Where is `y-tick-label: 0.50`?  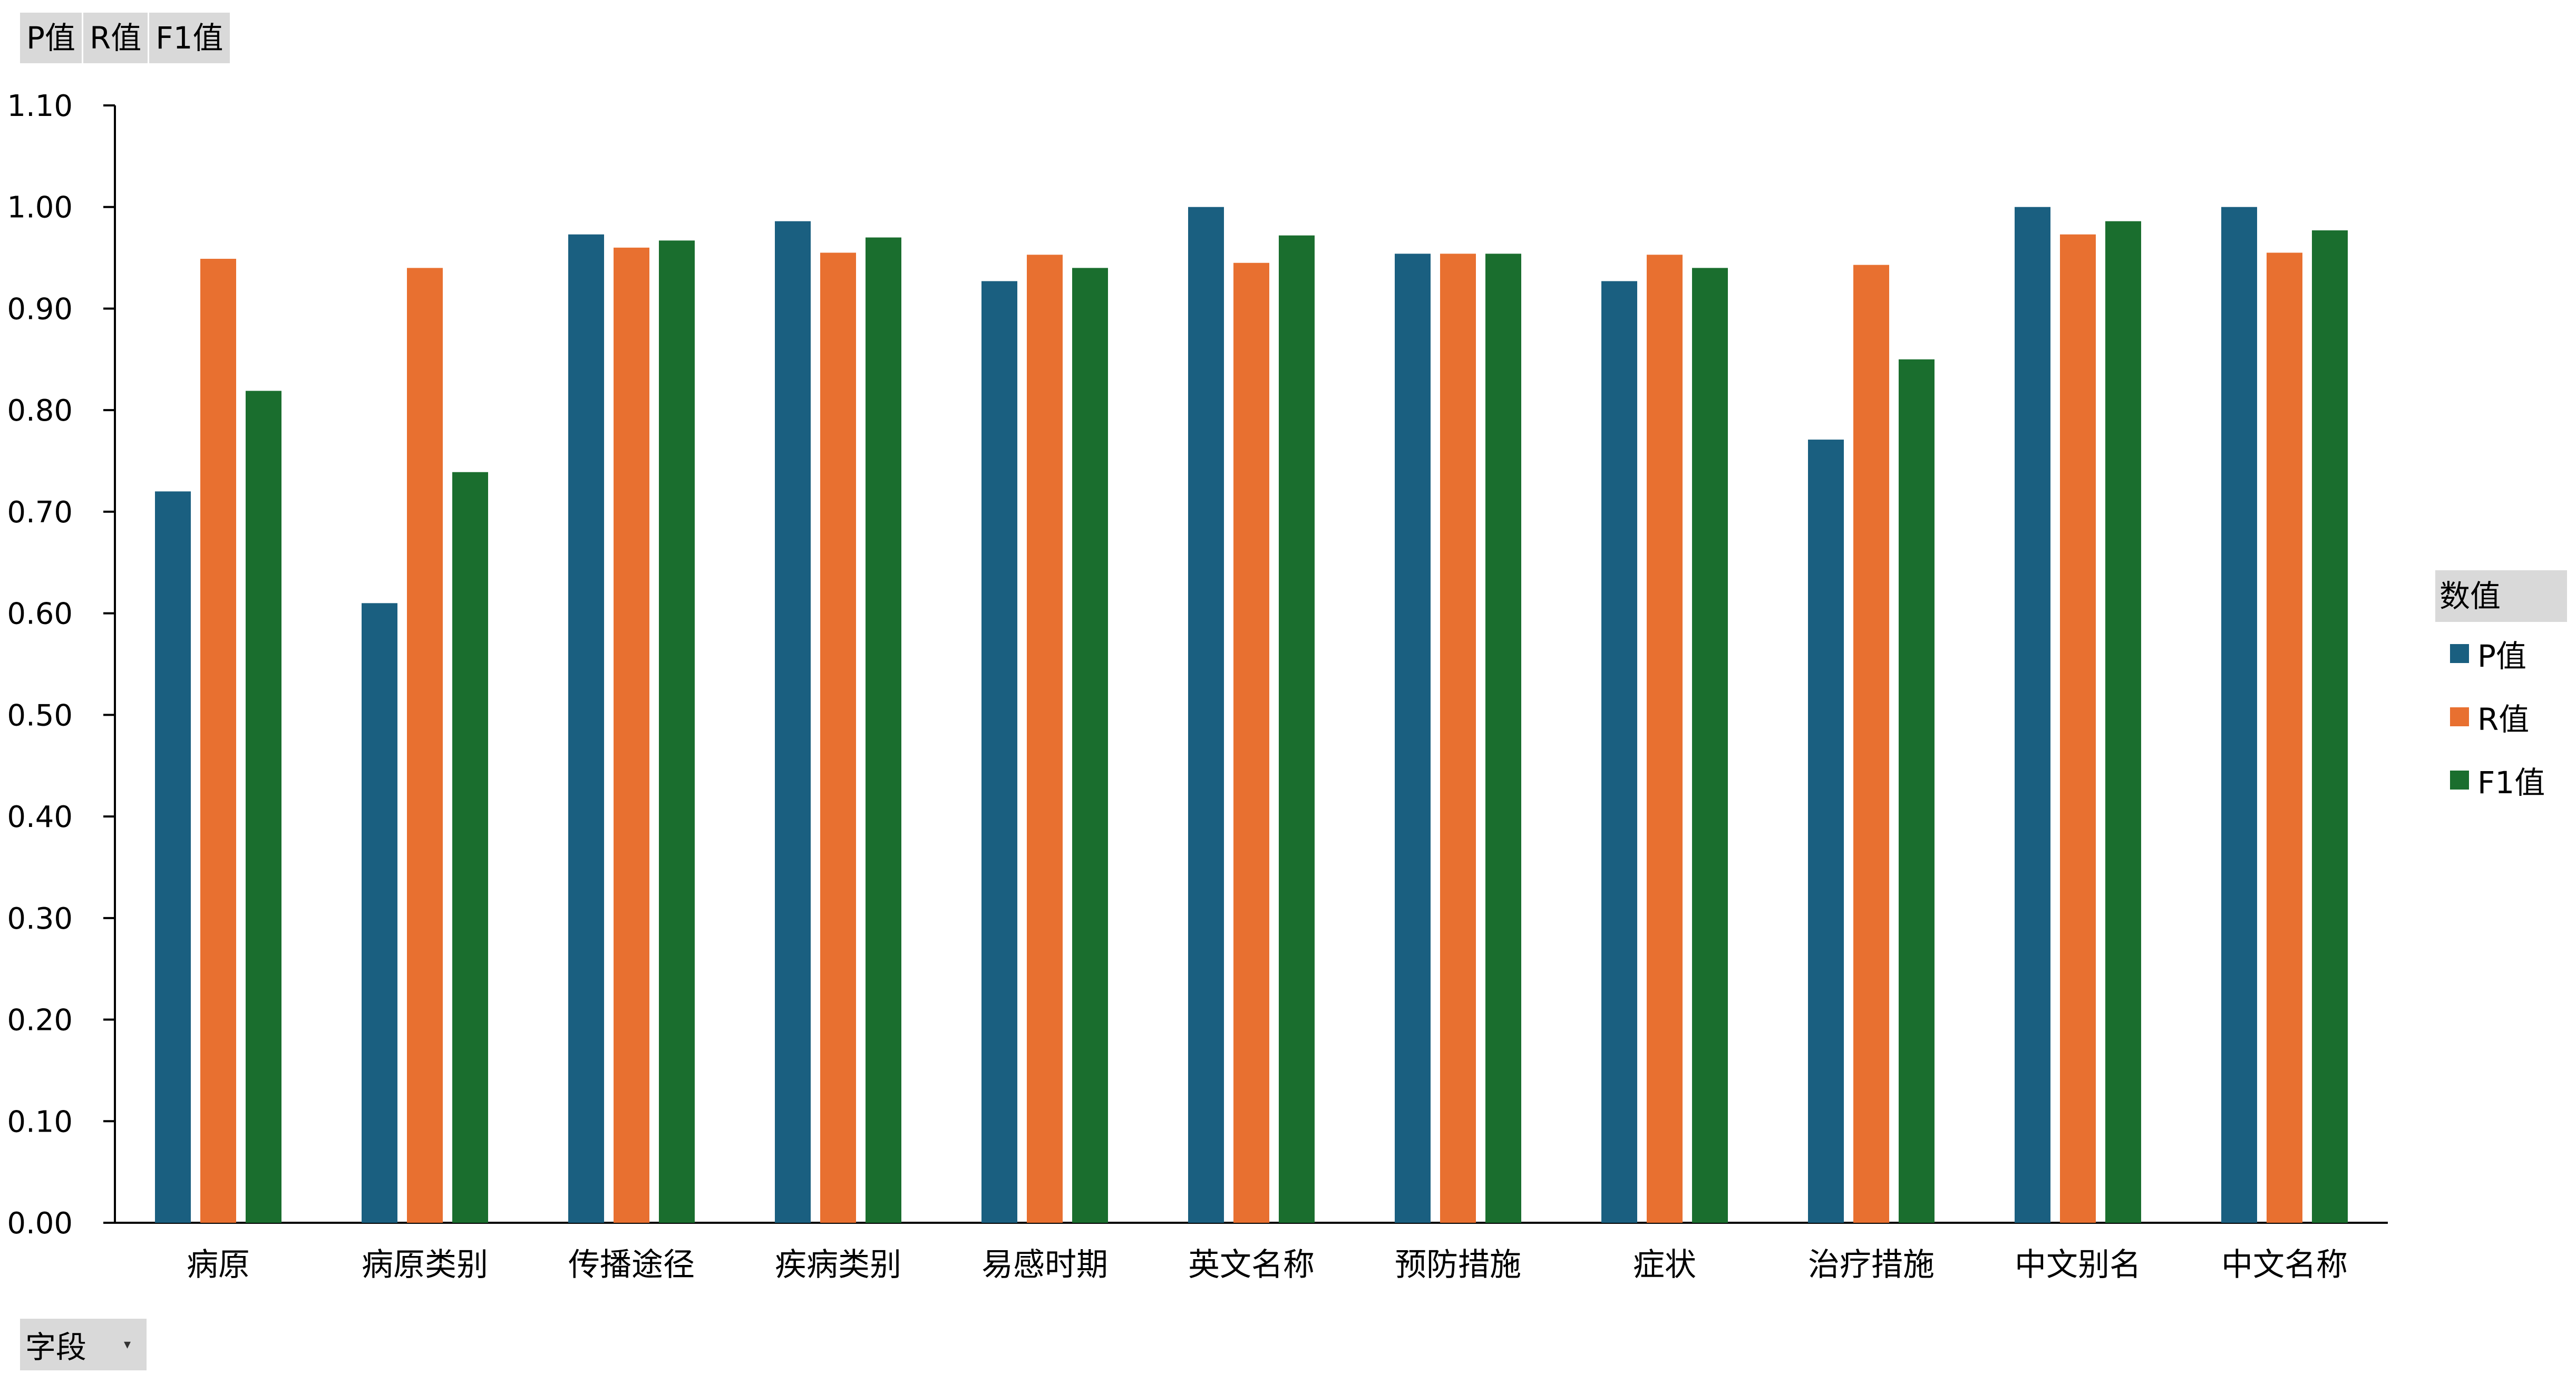
y-tick-label: 0.50 is located at coordinates (40, 715).